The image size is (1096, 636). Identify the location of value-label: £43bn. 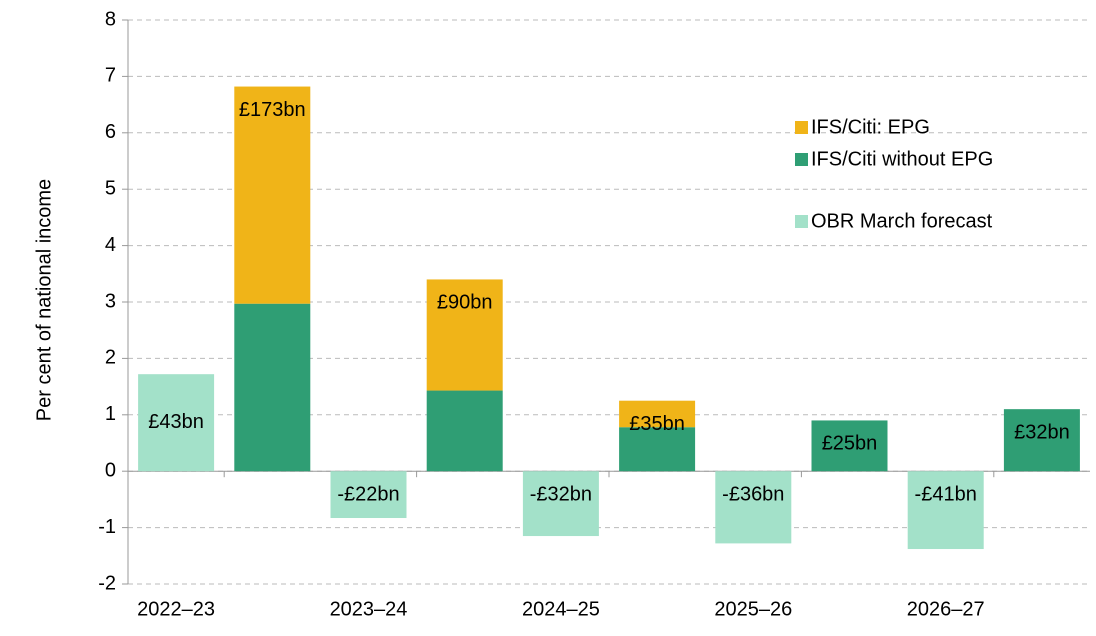
(176, 422).